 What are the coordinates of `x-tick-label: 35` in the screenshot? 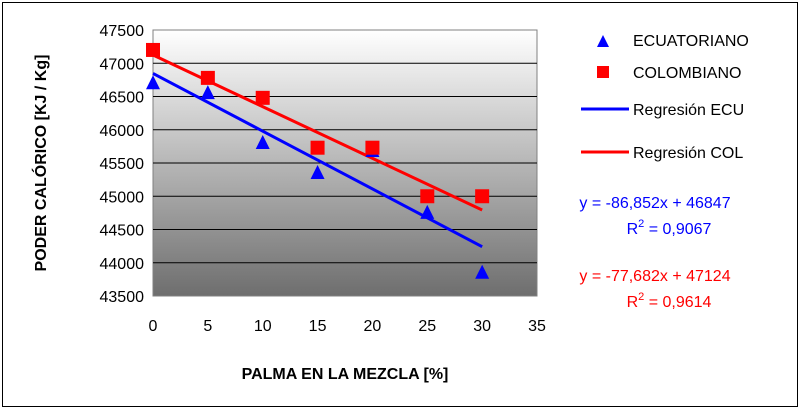 It's located at (537, 326).